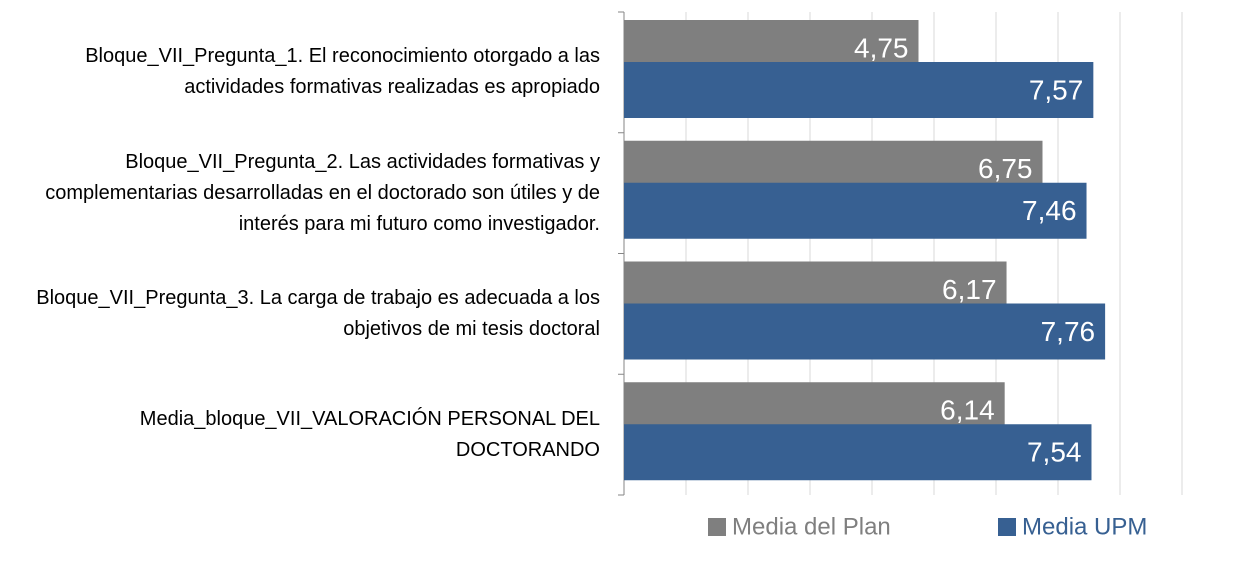 This screenshot has height=568, width=1243. Describe the element at coordinates (1054, 452) in the screenshot. I see `data-label: 7,54` at that location.